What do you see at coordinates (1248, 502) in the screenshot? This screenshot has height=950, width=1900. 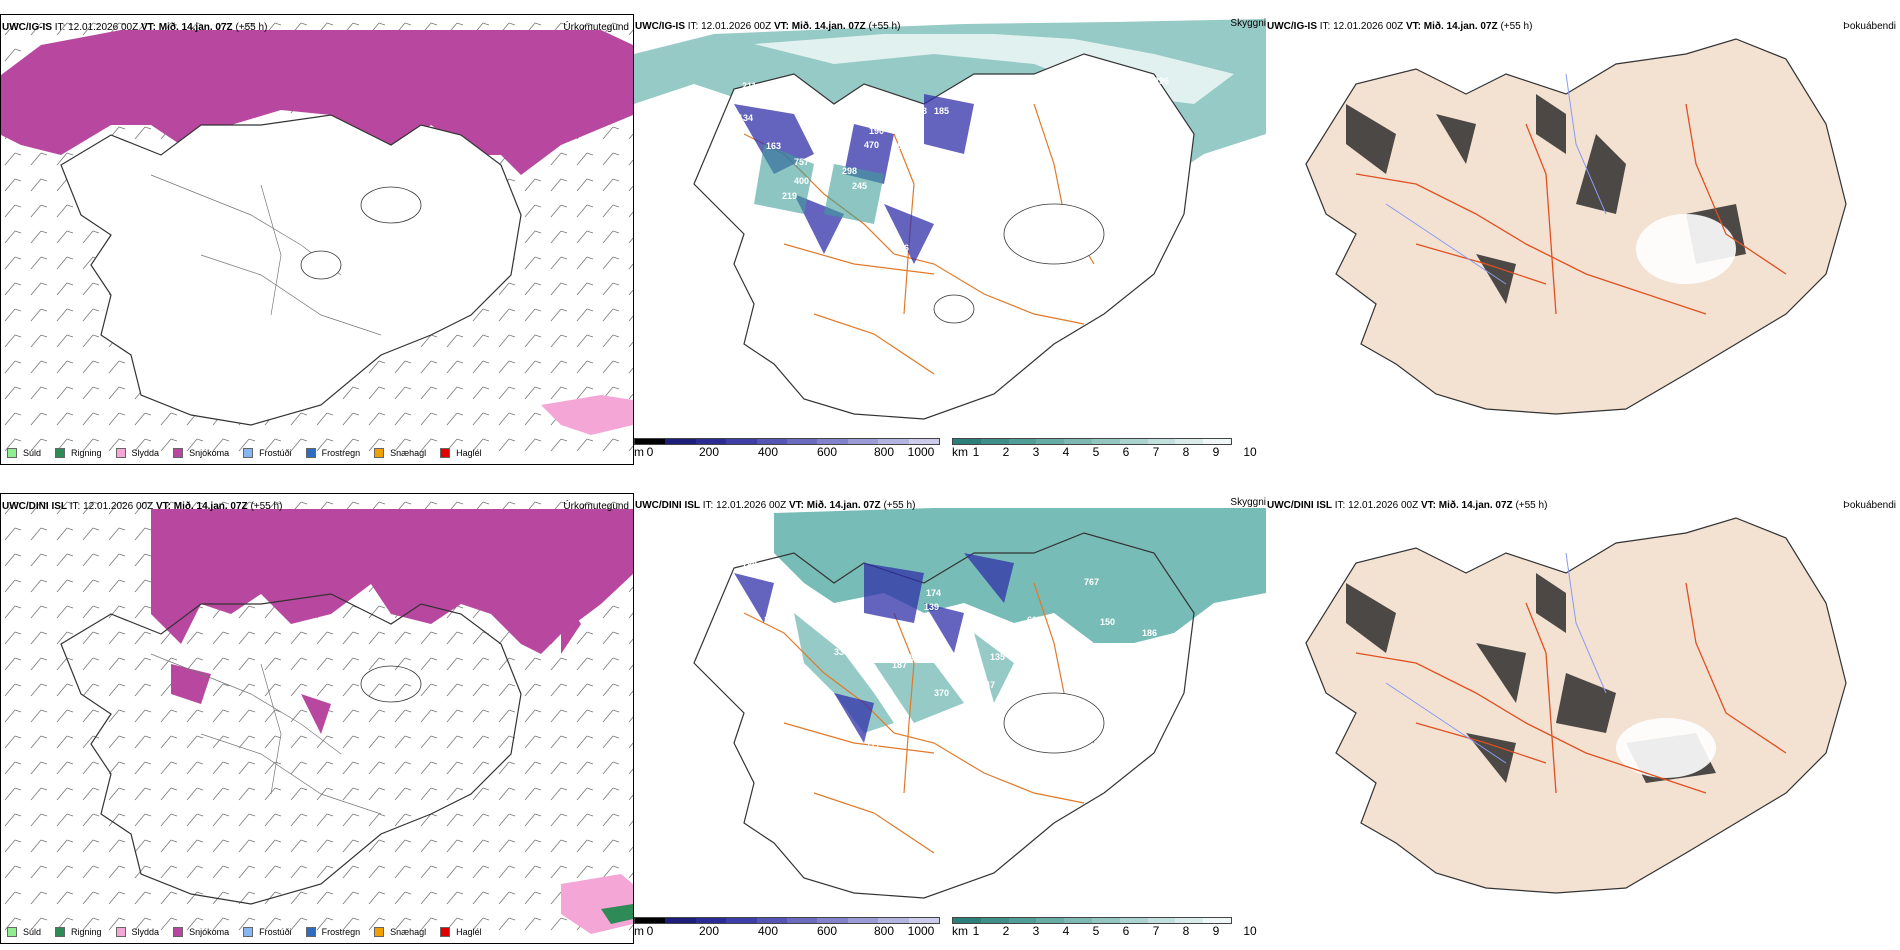 I see `visibility-type-label: Skyggni` at bounding box center [1248, 502].